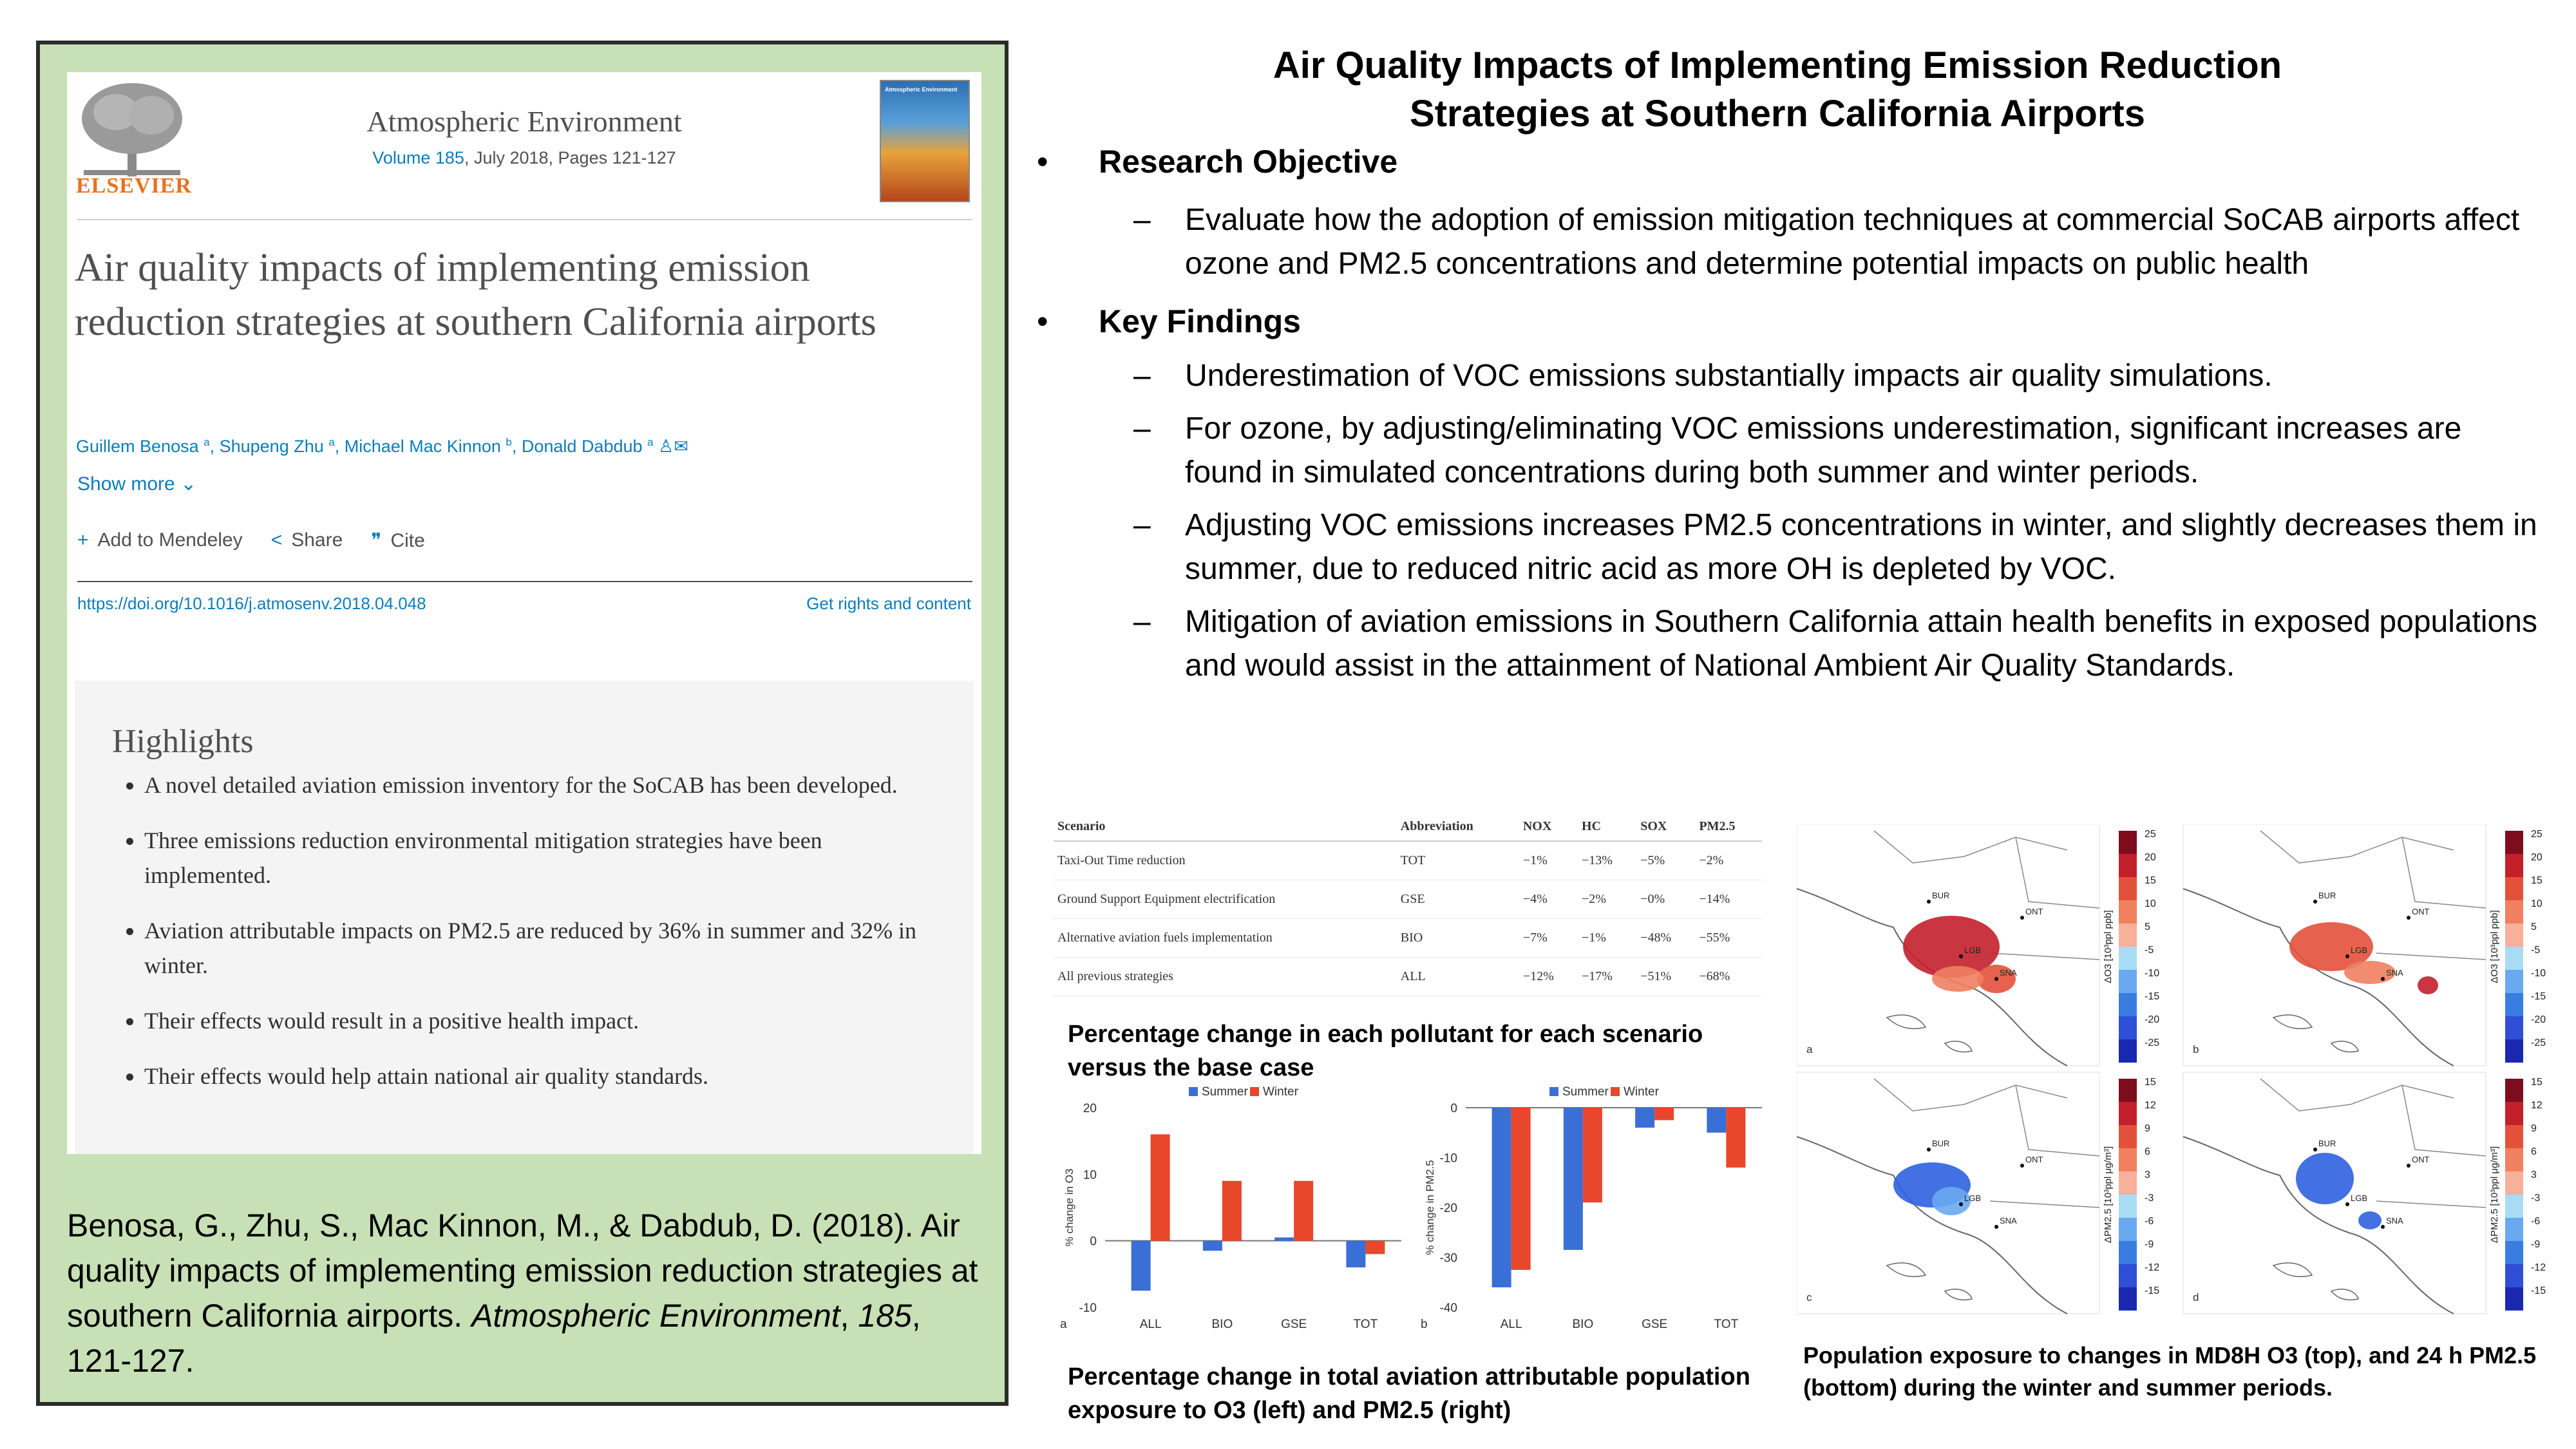  What do you see at coordinates (2535, 950) in the screenshot?
I see `colorbar-tick: -5` at bounding box center [2535, 950].